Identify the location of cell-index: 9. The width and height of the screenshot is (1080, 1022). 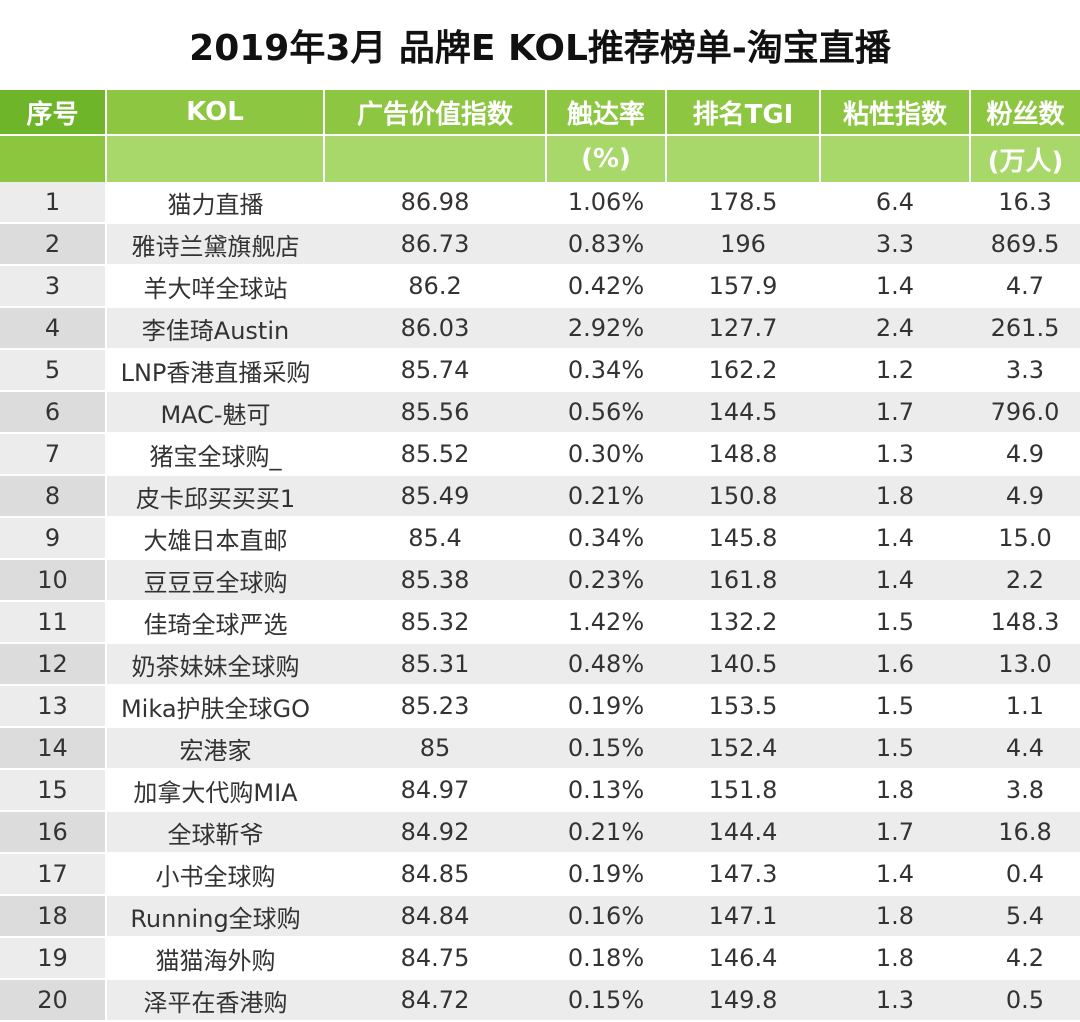
(53, 538).